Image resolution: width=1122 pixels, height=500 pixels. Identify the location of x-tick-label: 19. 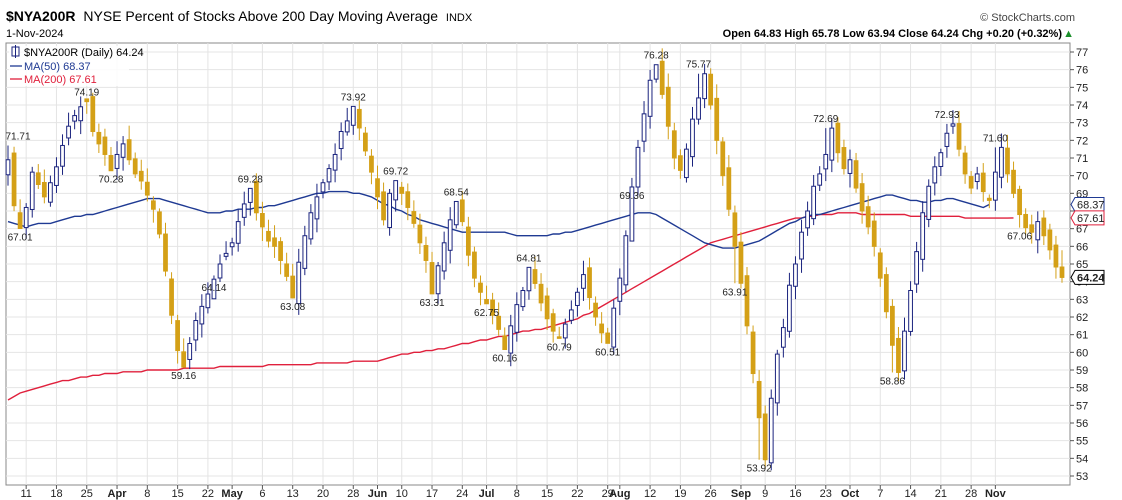
(680, 494).